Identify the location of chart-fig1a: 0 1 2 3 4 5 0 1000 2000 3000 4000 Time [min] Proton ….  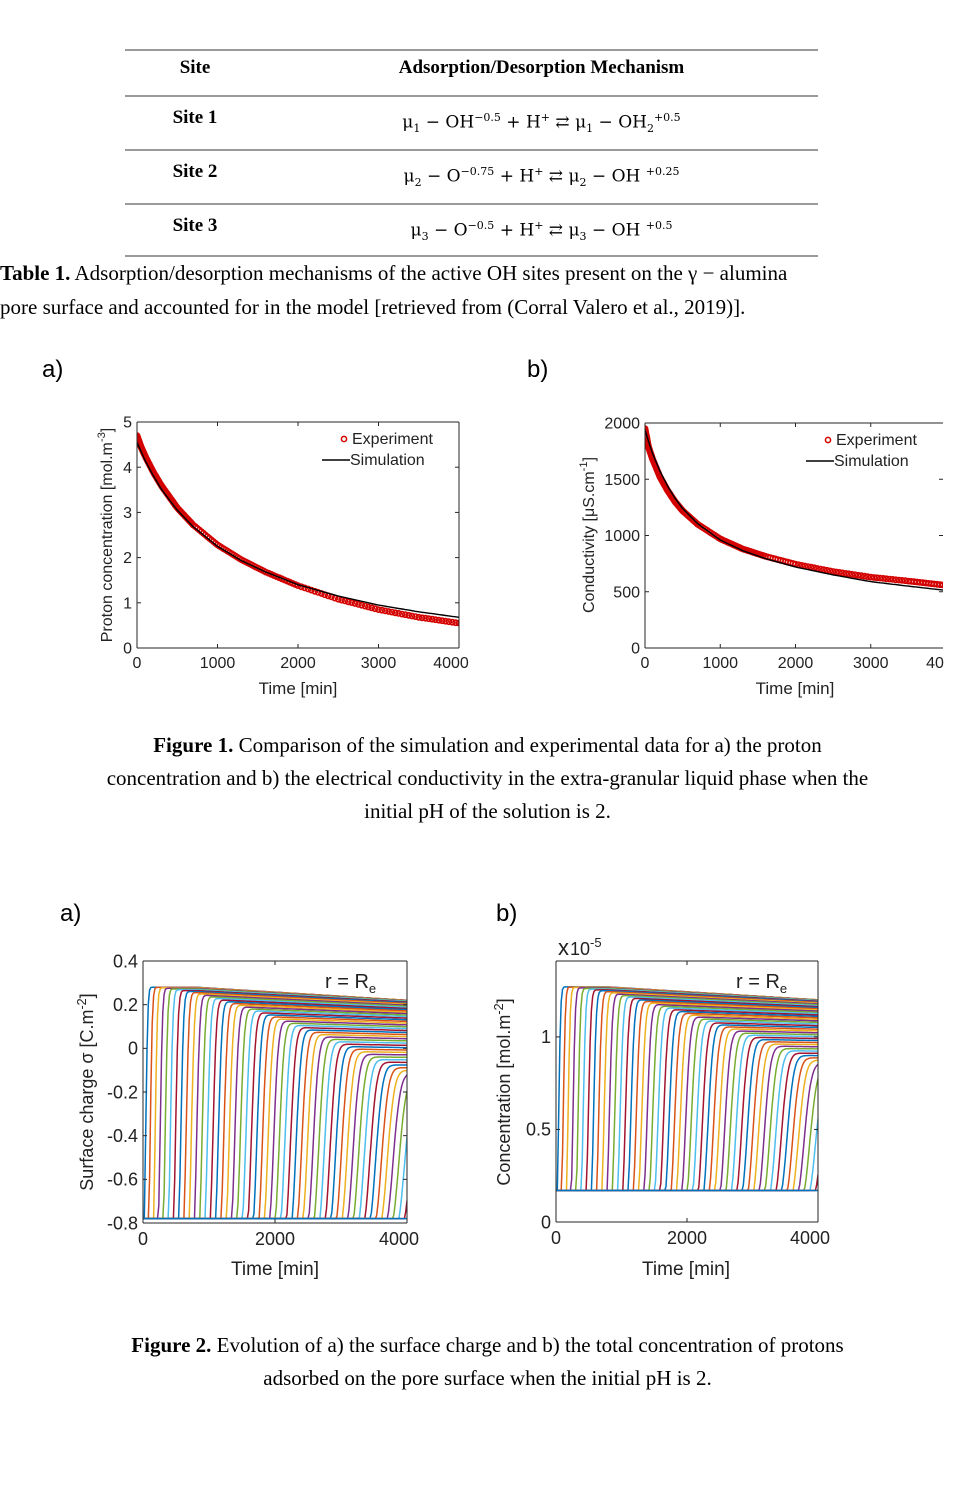
(282, 556).